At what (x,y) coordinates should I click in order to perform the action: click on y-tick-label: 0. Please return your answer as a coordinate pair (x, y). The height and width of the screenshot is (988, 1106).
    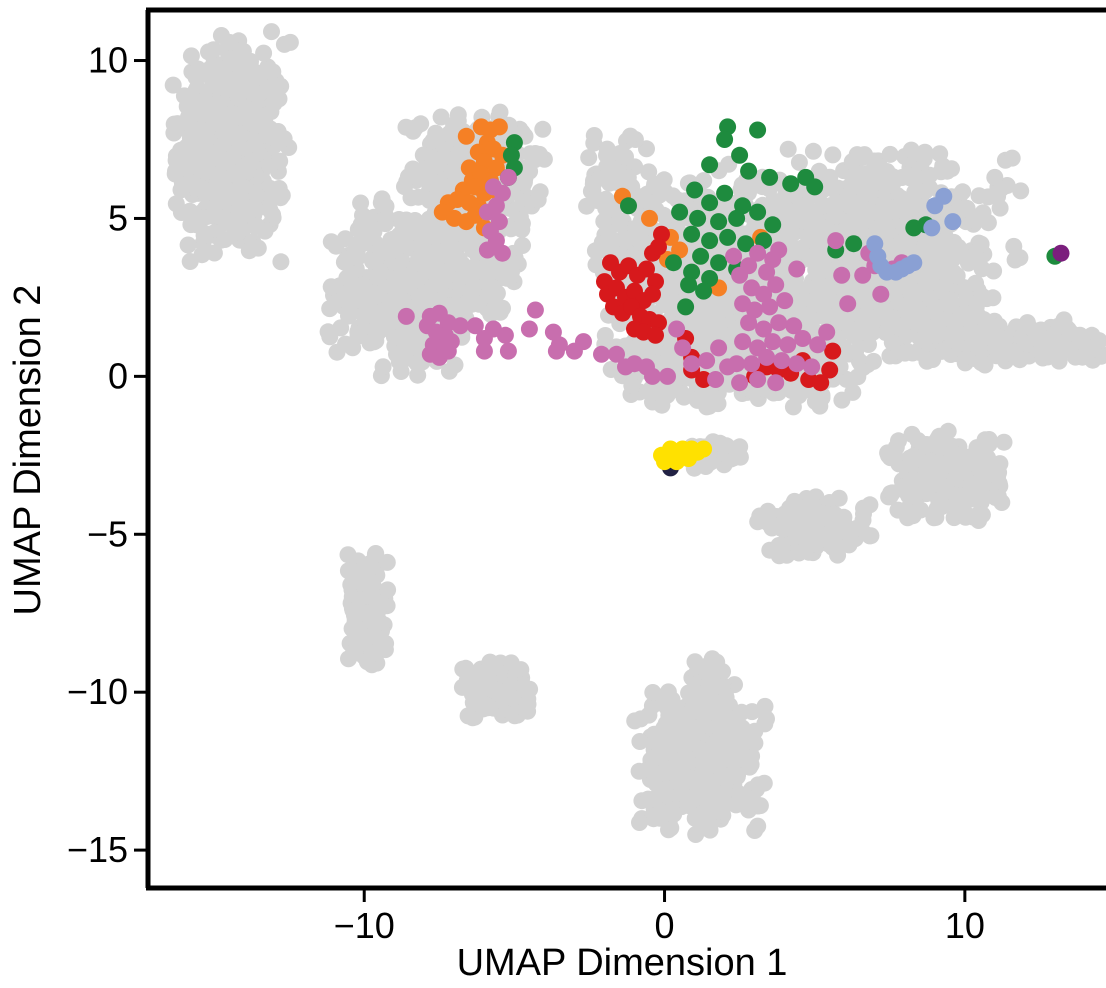
    Looking at the image, I should click on (118, 375).